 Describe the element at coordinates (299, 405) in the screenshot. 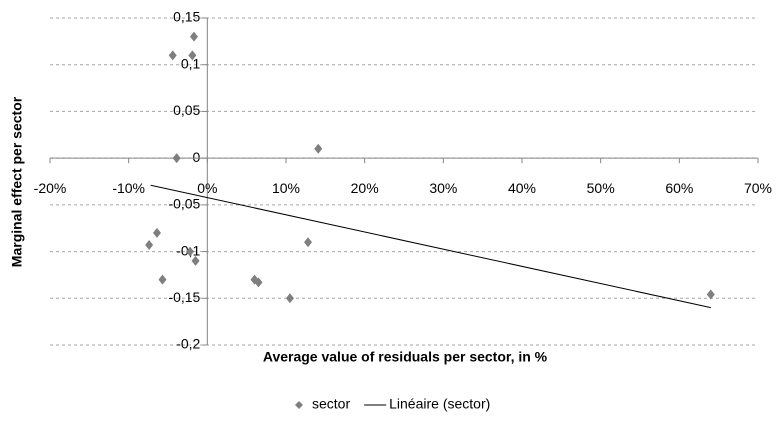

I see `legend-marker` at that location.